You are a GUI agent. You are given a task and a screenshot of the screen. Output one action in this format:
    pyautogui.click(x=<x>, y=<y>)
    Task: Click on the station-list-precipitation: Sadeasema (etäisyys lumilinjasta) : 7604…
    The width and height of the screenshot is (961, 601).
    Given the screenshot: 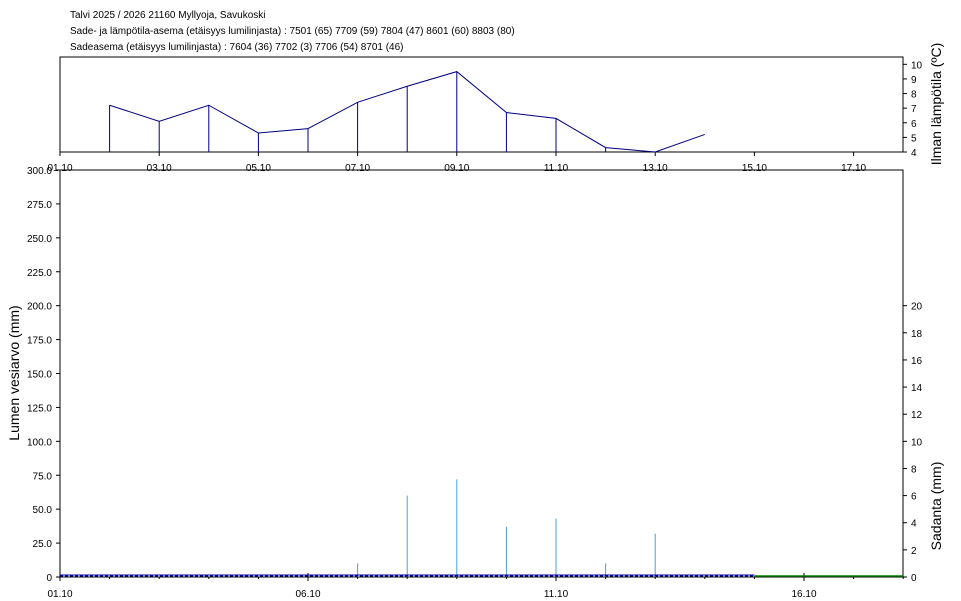 What is the action you would take?
    pyautogui.click(x=237, y=47)
    